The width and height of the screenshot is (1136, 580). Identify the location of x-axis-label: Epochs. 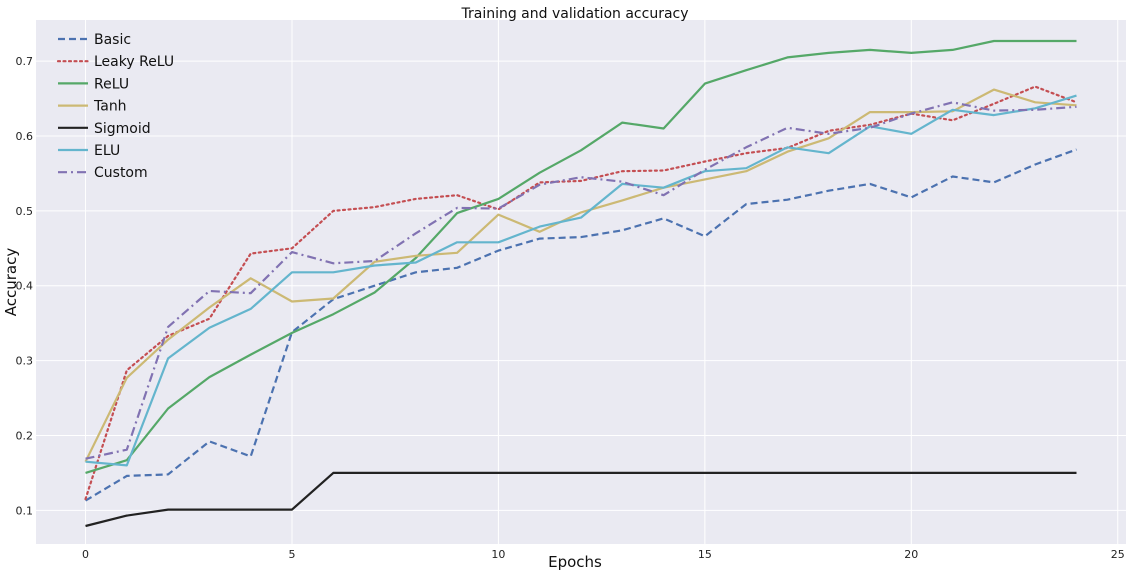
(575, 562).